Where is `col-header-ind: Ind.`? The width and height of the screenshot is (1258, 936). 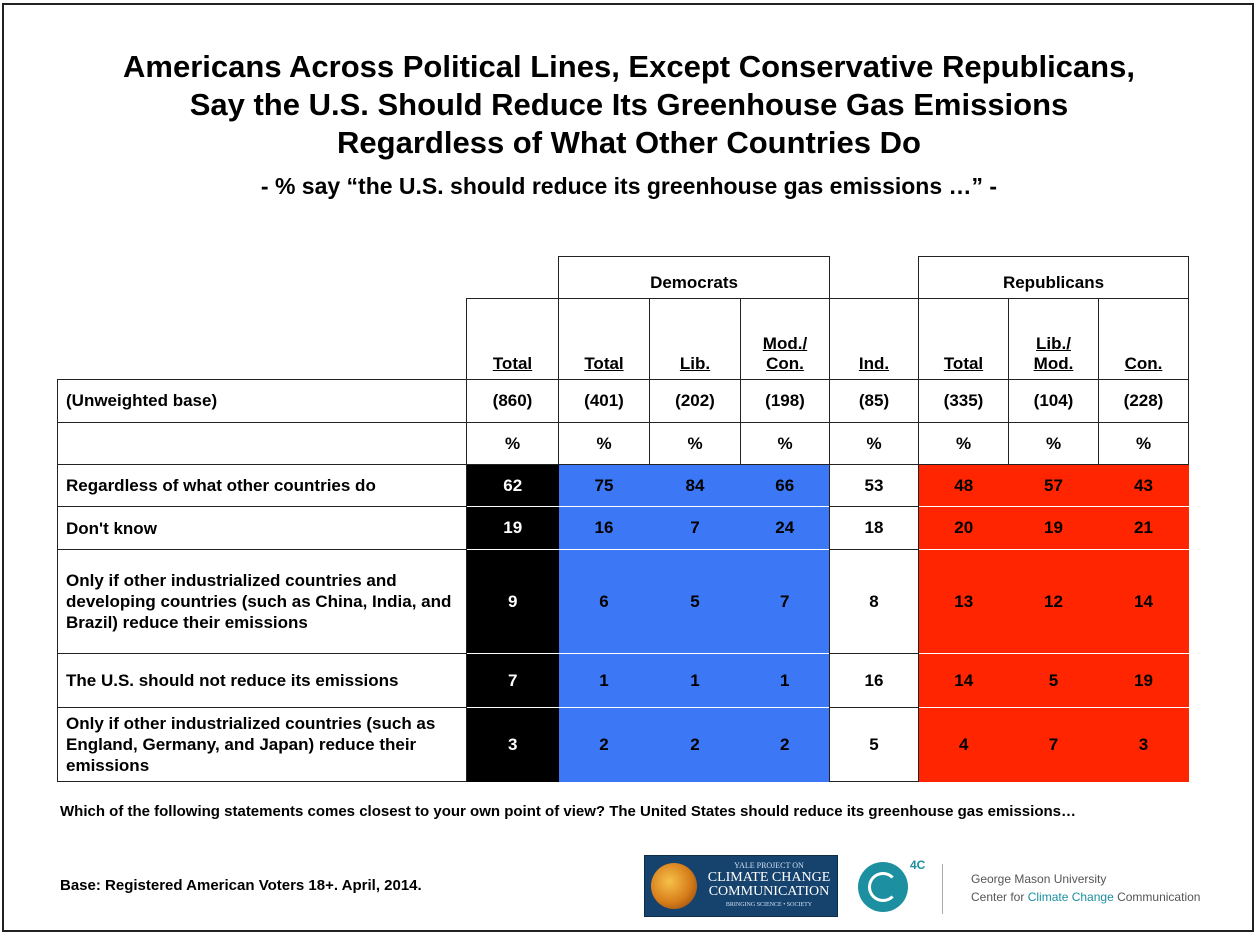
col-header-ind: Ind. is located at coordinates (874, 339).